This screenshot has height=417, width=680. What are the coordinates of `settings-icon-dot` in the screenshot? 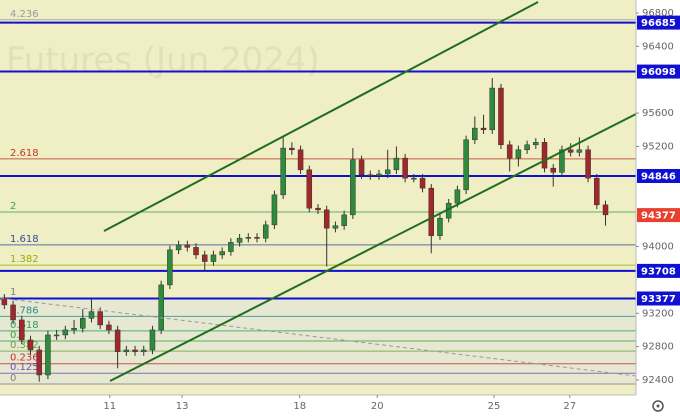 It's located at (658, 406).